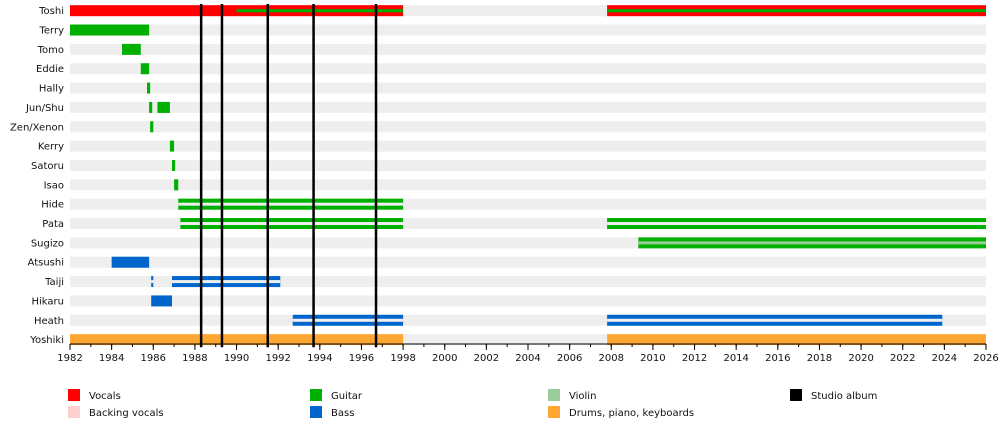 The image size is (1000, 425). What do you see at coordinates (288, 176) in the screenshot?
I see `album-lines` at bounding box center [288, 176].